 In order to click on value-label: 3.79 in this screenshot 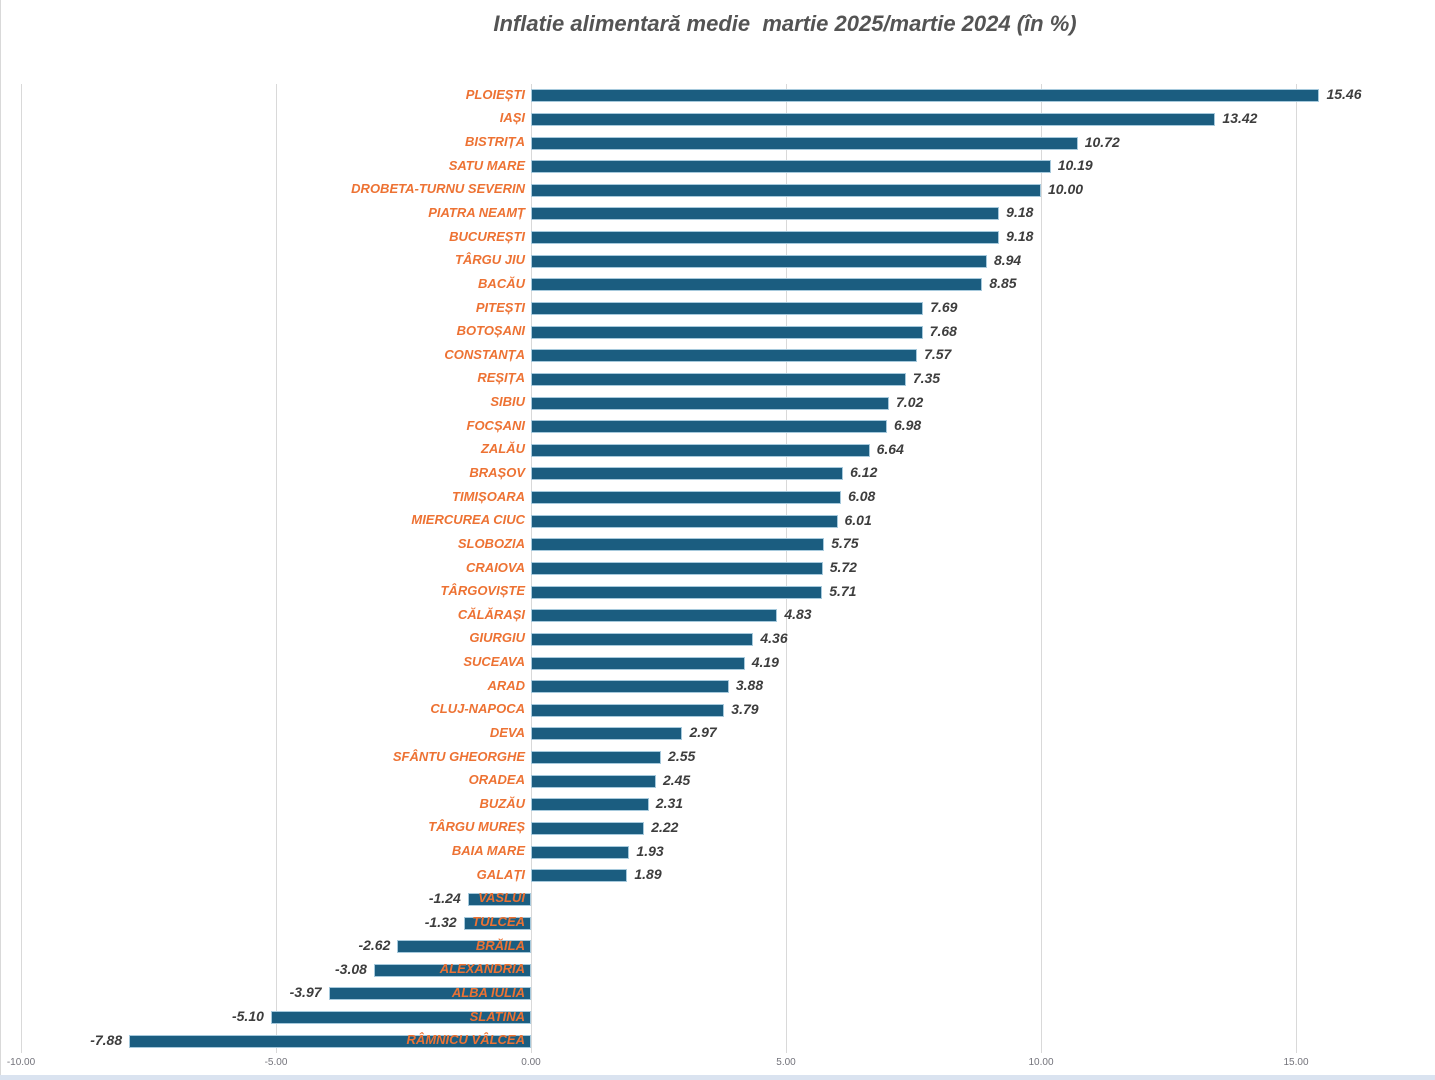, I will do `click(745, 708)`.